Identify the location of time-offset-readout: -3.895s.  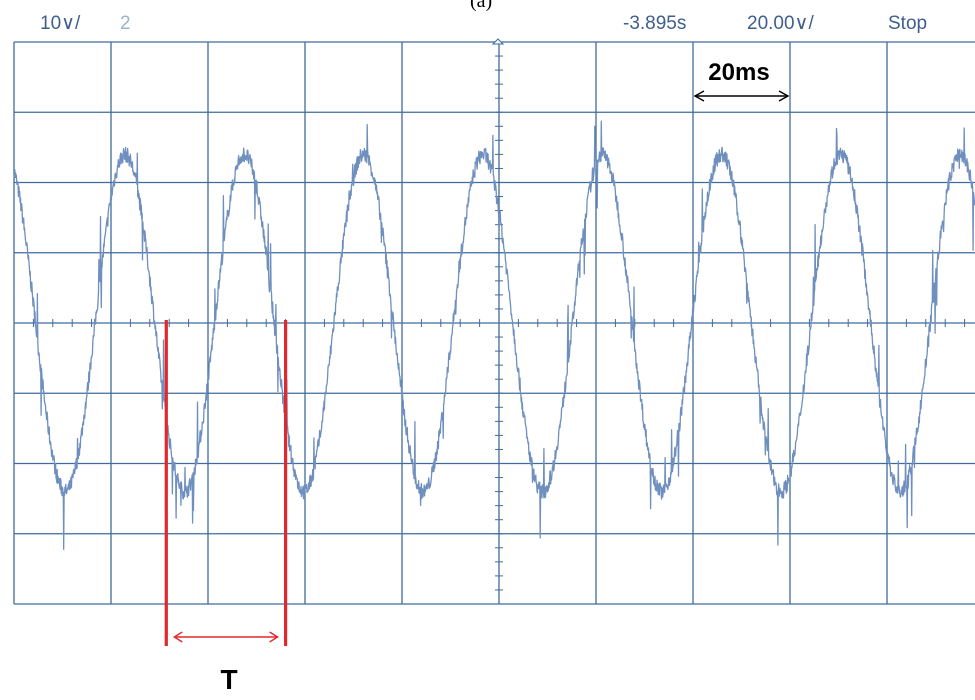
(654, 23).